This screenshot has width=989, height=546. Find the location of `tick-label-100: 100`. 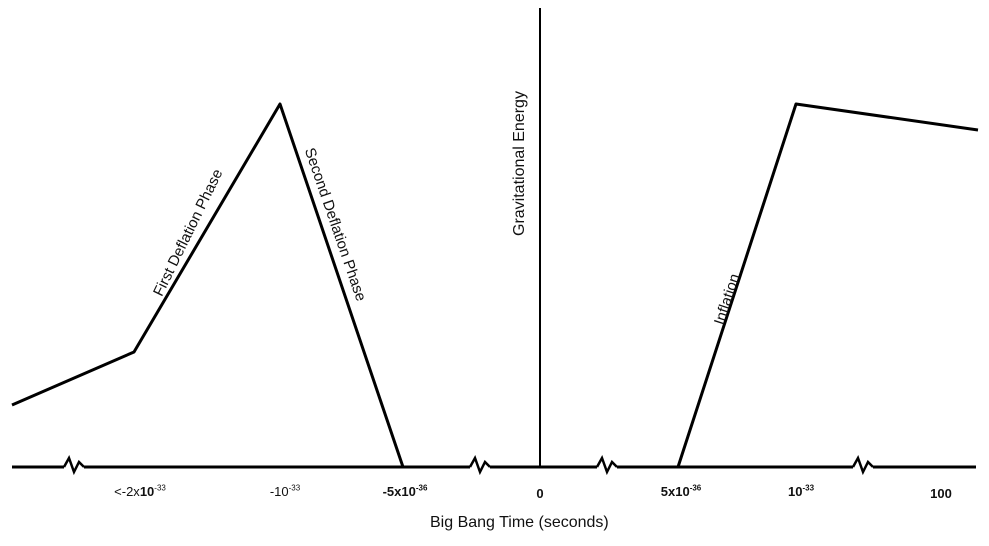

tick-label-100: 100 is located at coordinates (941, 493).